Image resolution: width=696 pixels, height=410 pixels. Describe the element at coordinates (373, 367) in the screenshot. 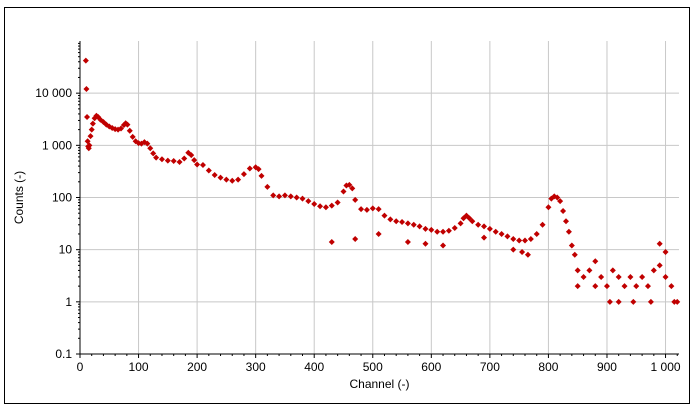

I see `x-tick-label: 500` at that location.